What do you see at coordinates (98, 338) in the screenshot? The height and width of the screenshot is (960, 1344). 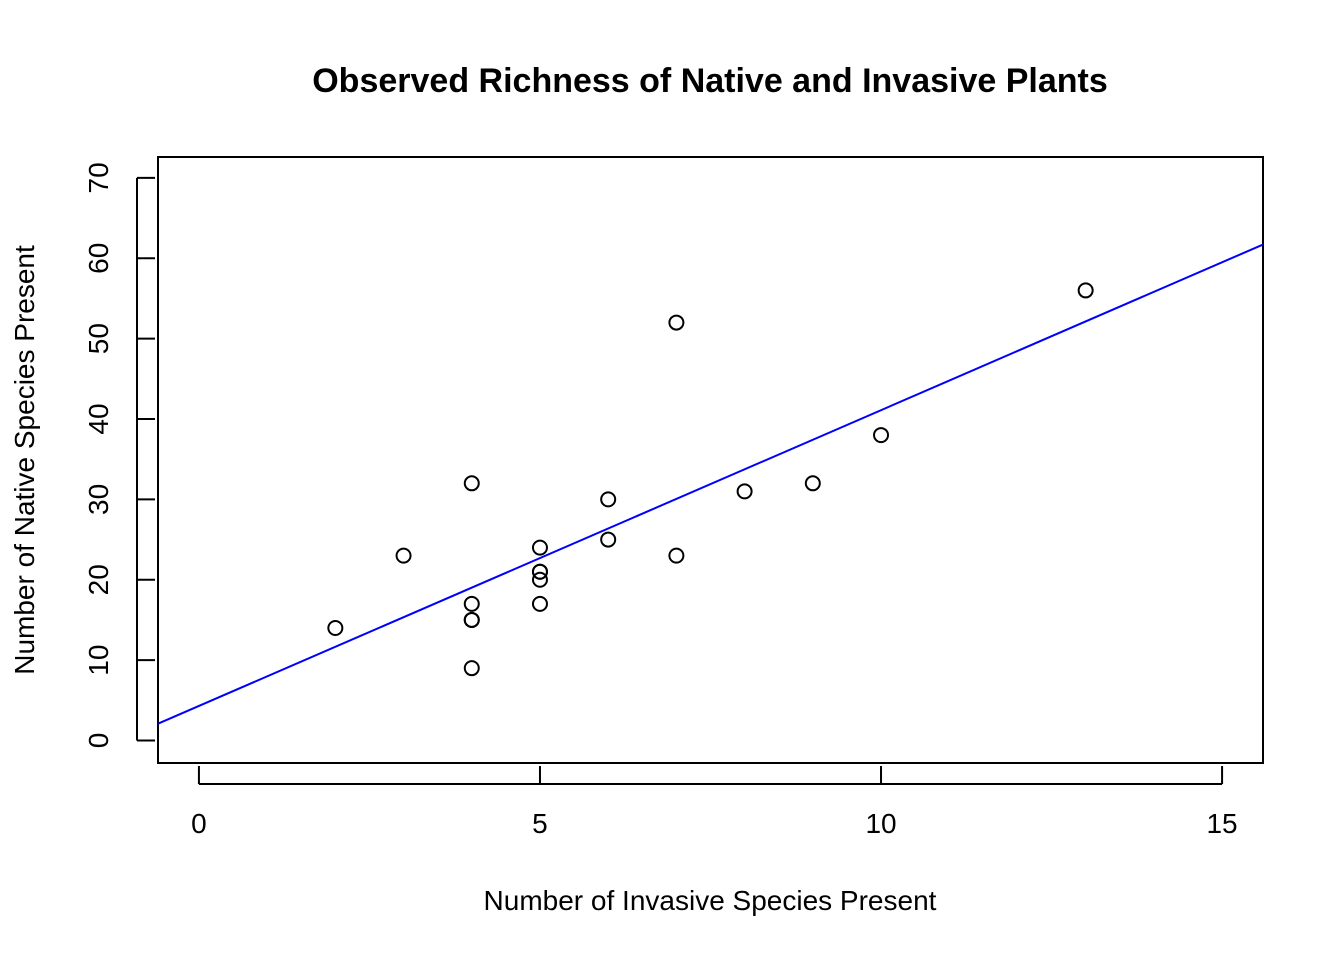 I see `y-tick-label: 50` at bounding box center [98, 338].